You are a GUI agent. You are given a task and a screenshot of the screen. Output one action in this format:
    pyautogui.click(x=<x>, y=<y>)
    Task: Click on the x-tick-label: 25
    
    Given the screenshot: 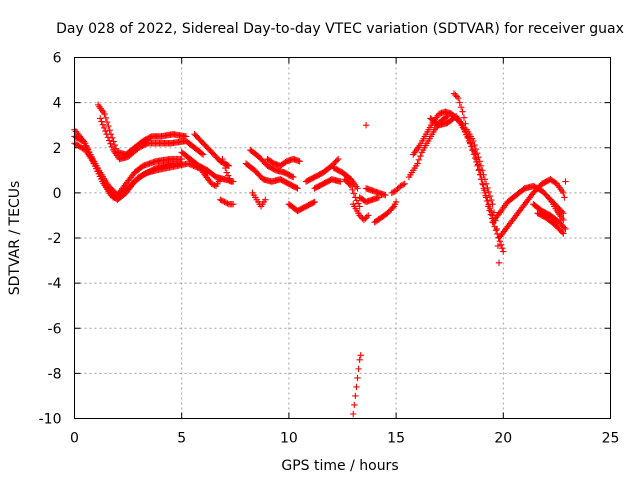 What is the action you would take?
    pyautogui.click(x=611, y=439)
    